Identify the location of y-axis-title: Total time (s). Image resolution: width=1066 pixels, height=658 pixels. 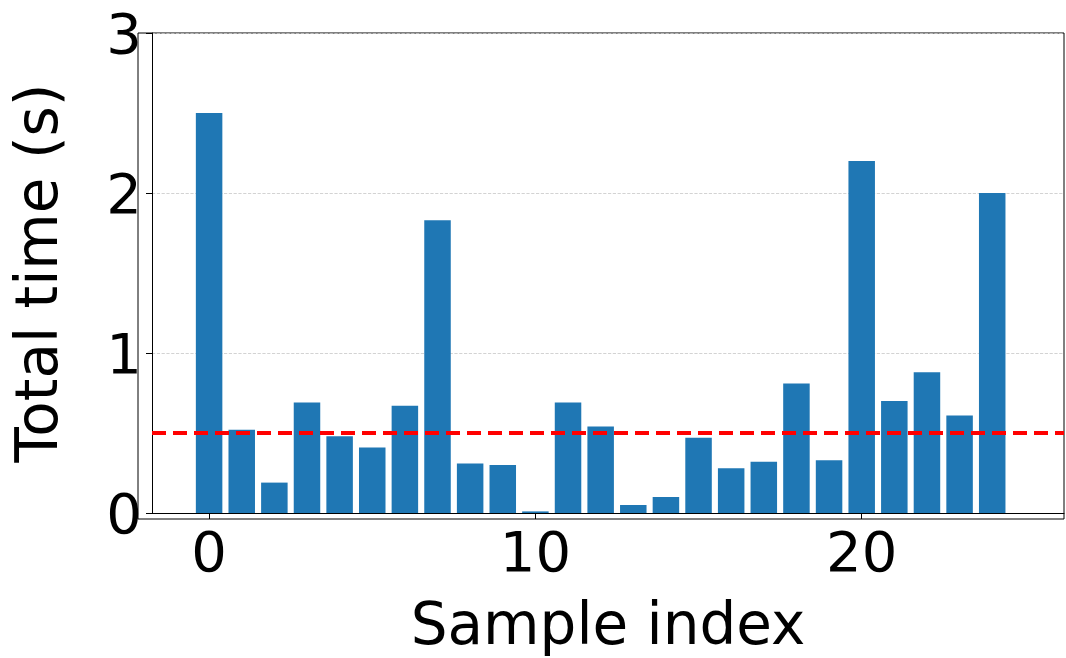
(37, 273).